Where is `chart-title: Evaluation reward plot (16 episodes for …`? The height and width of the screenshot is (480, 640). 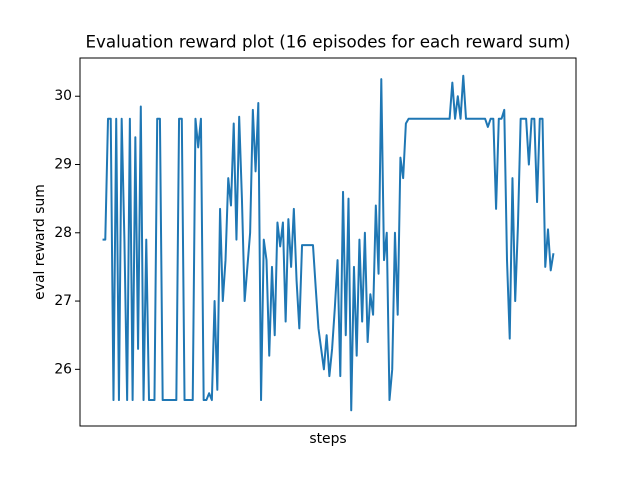 chart-title: Evaluation reward plot (16 episodes for … is located at coordinates (328, 42).